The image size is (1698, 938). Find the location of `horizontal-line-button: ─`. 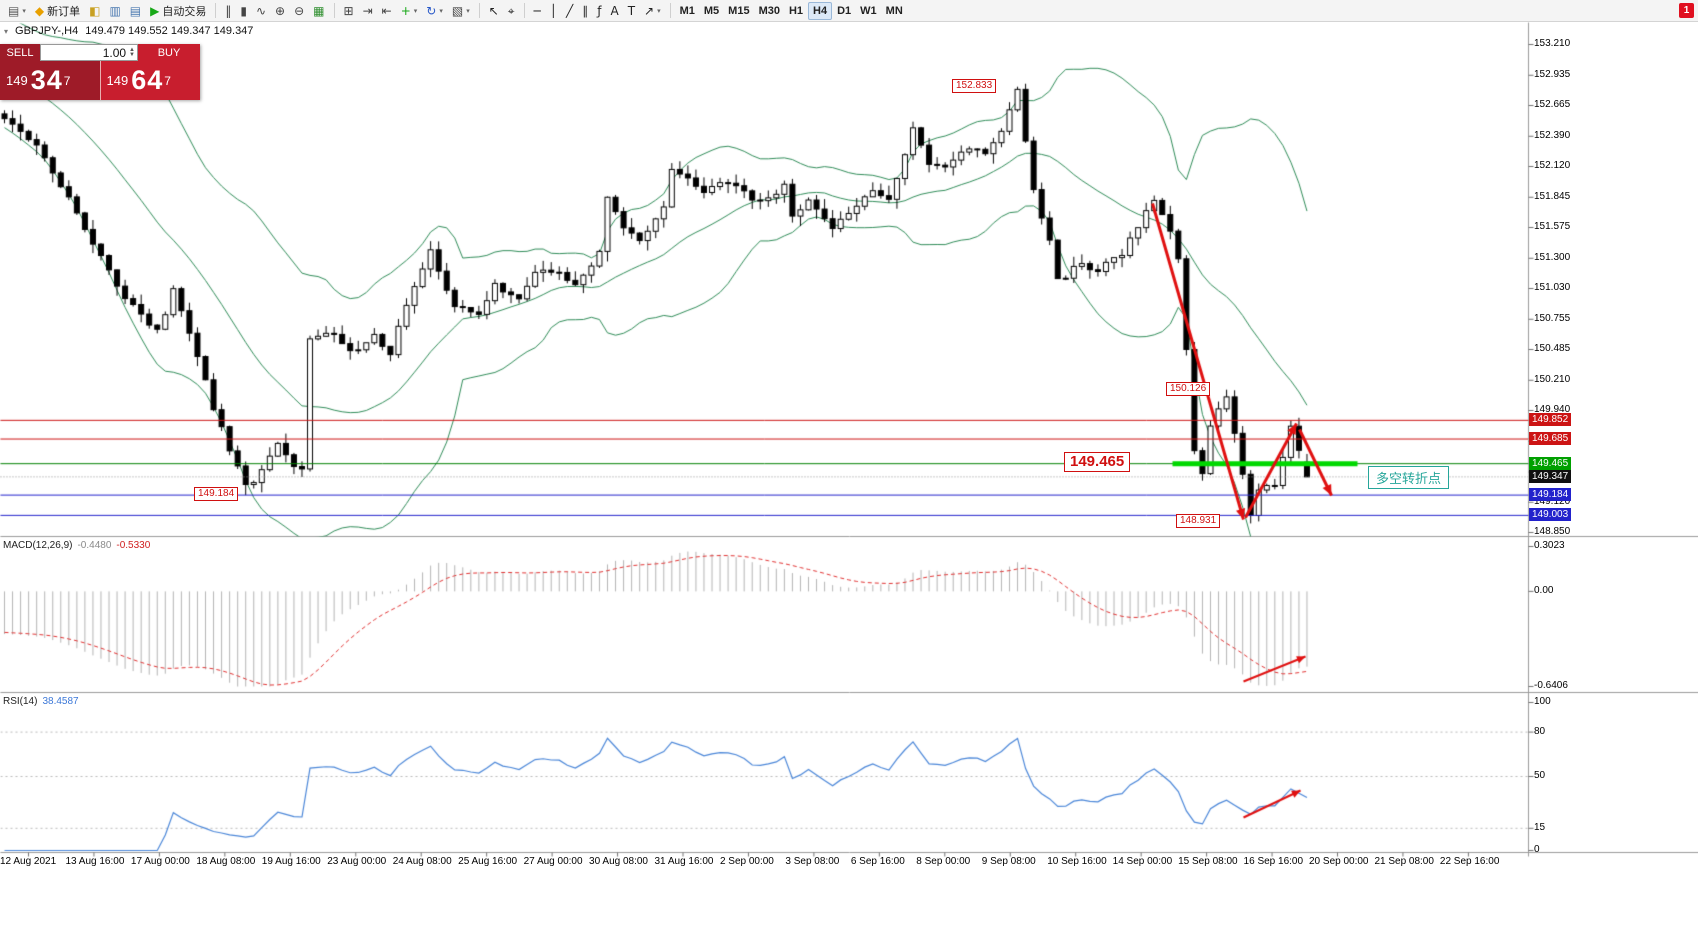

horizontal-line-button: ─ is located at coordinates (537, 11).